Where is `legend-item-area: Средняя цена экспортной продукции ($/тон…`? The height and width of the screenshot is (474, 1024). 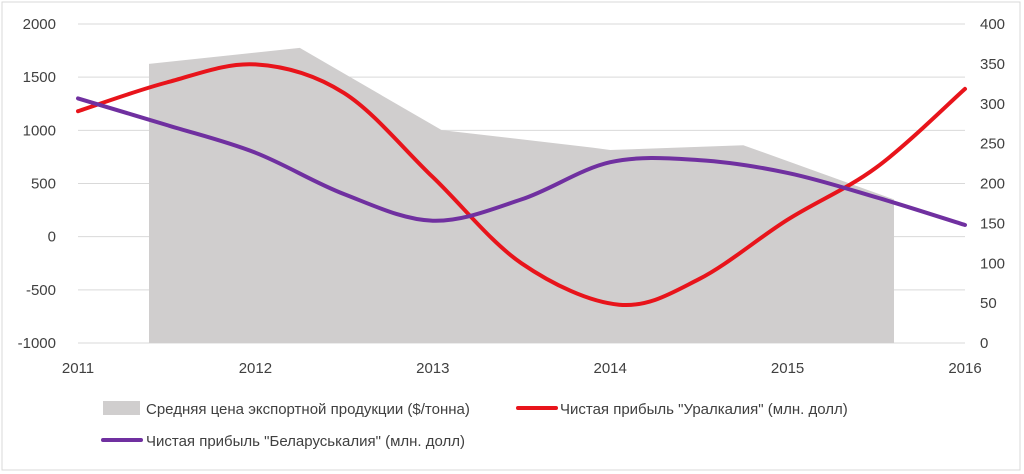
legend-item-area: Средняя цена экспортной продукции ($/тон… is located at coordinates (286, 409).